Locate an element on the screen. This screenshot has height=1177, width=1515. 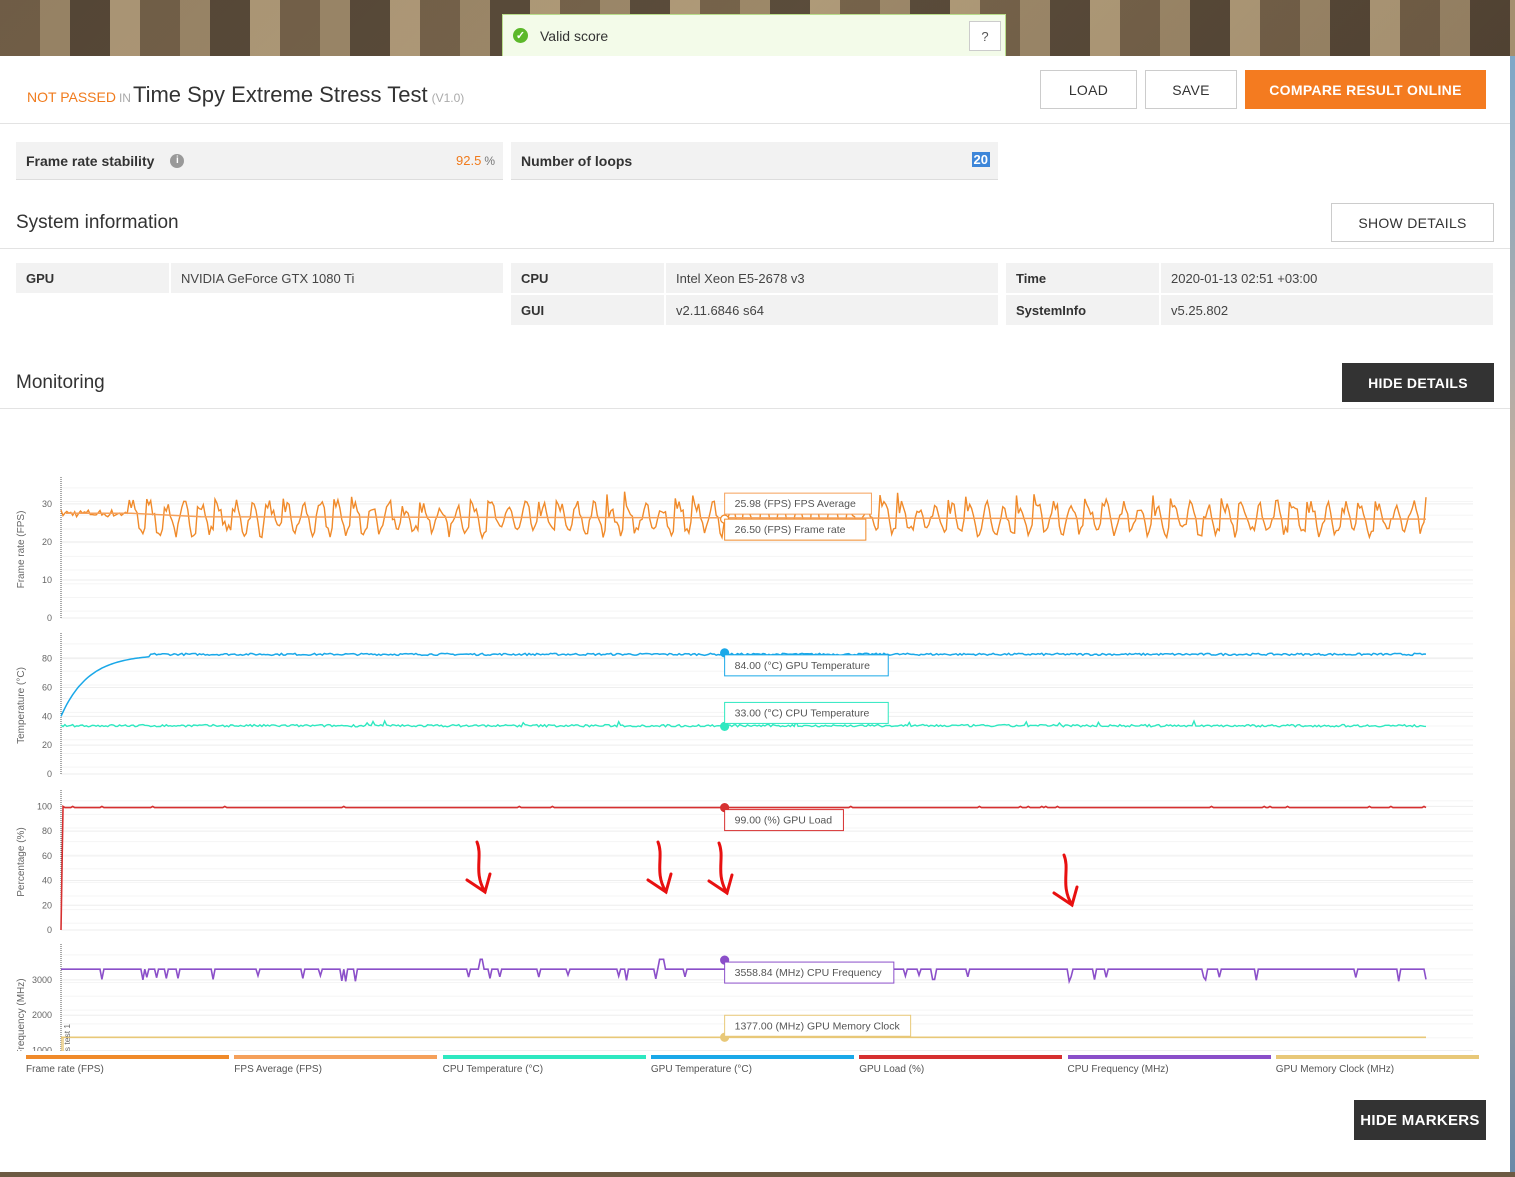
gpu-temperature-tooltip: 84.00 (°C) GPU Temperature is located at coordinates (802, 666).